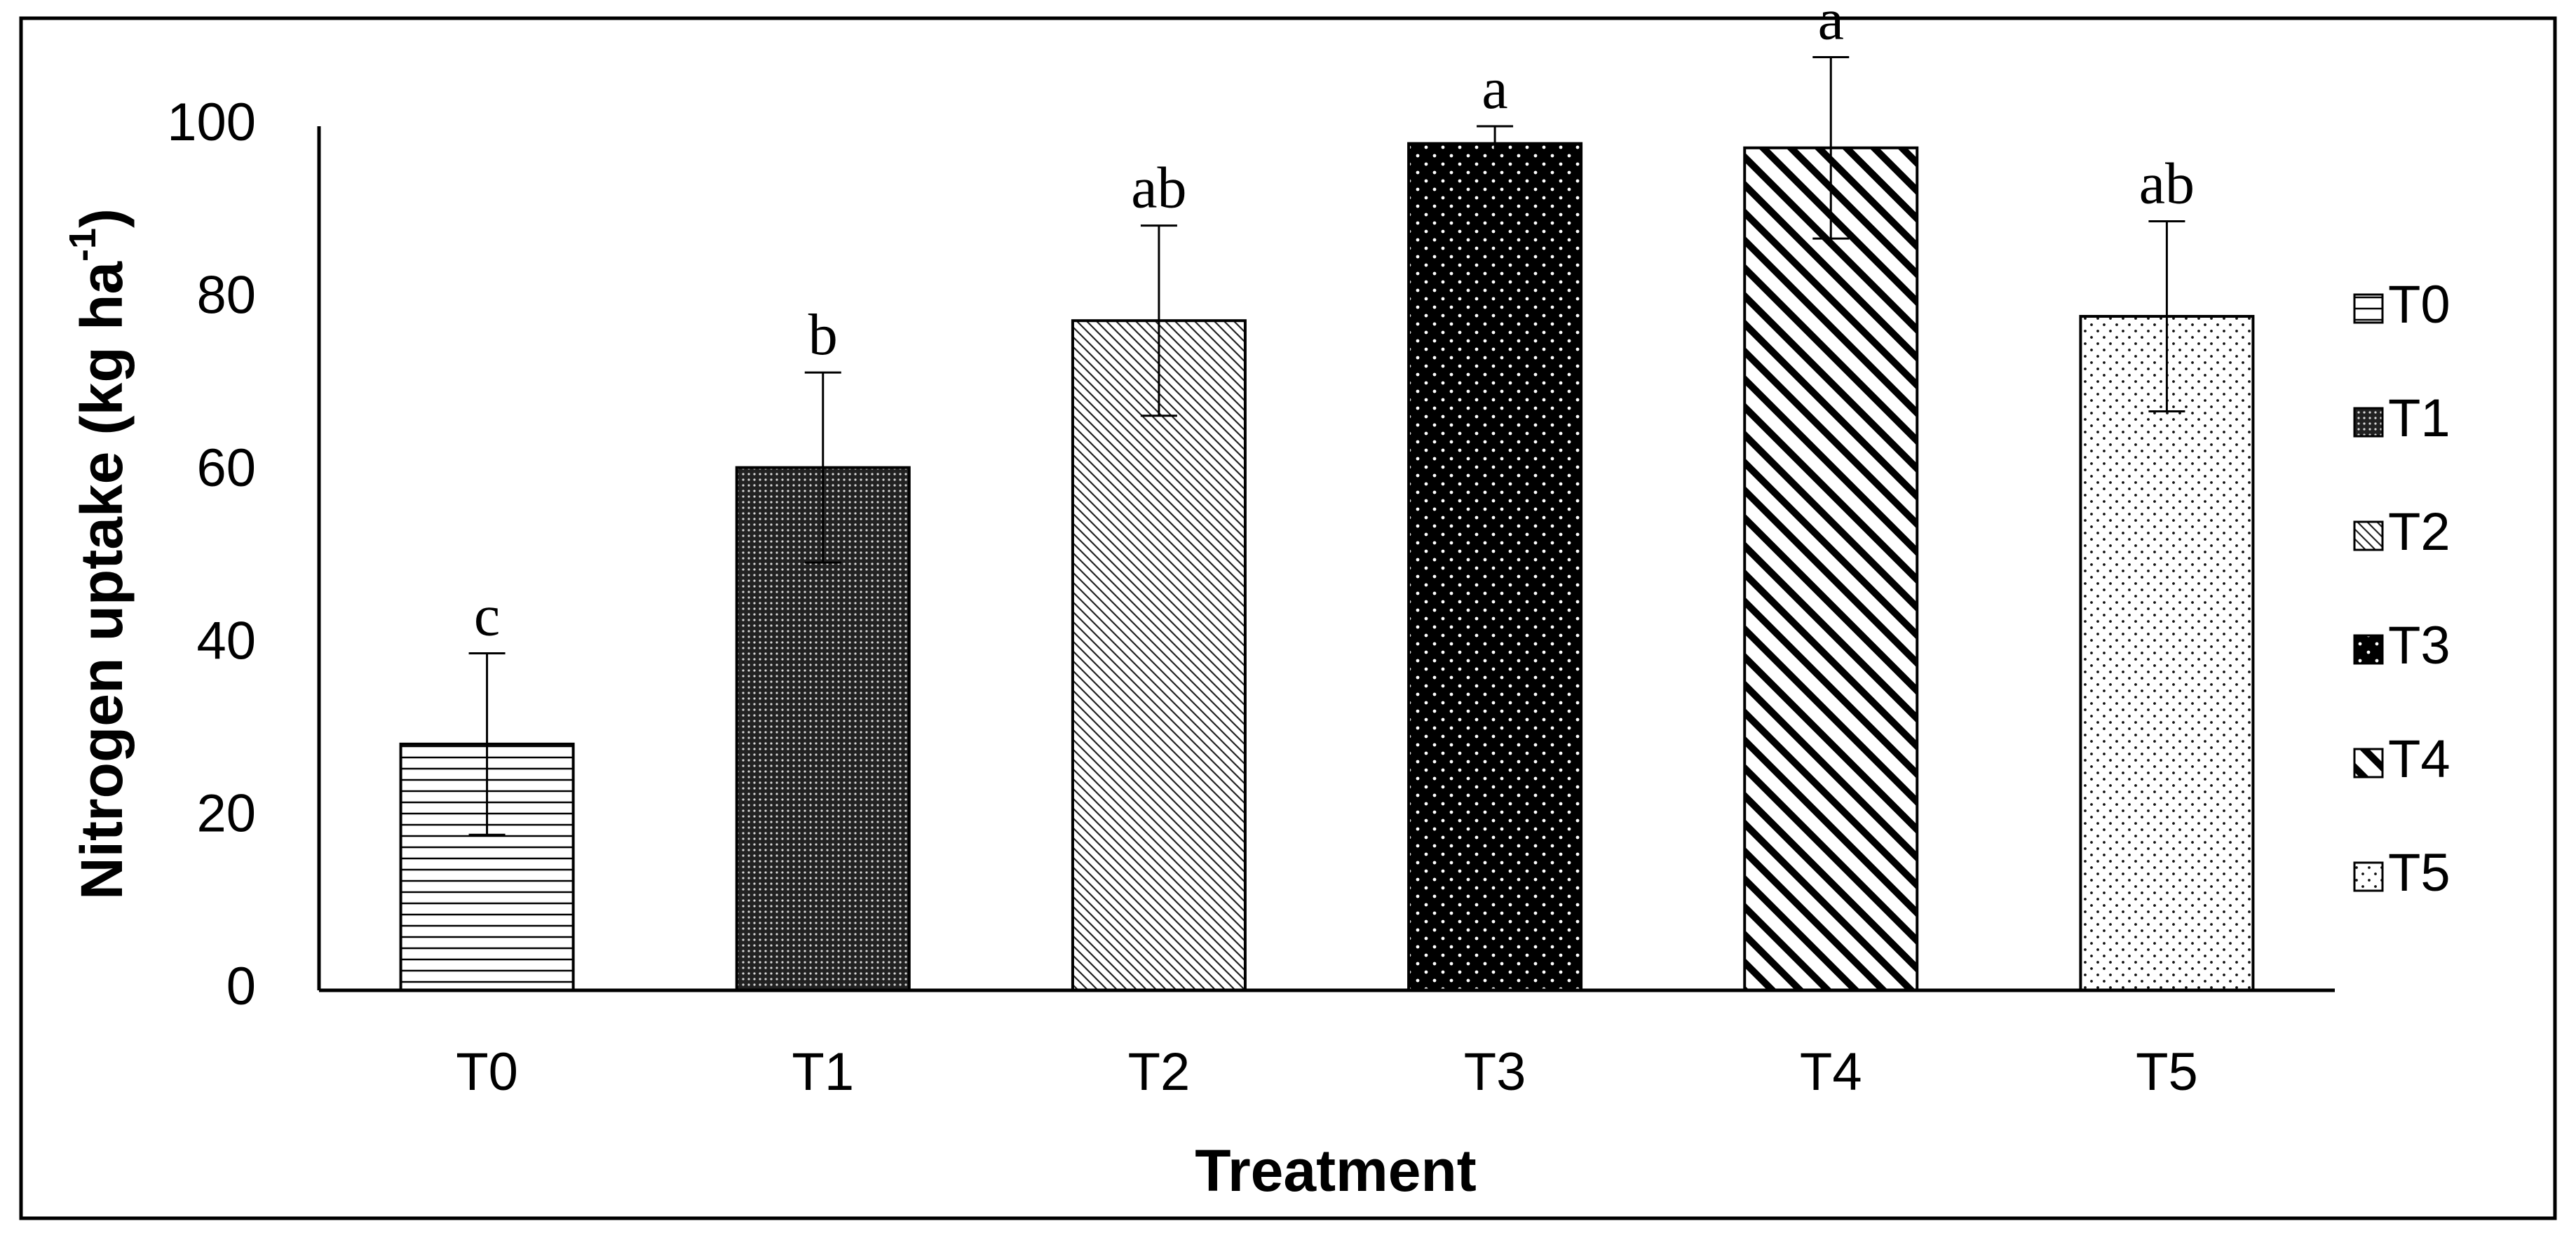 The height and width of the screenshot is (1240, 2576). Describe the element at coordinates (102, 218) in the screenshot. I see `y-axis-title-close: )` at that location.